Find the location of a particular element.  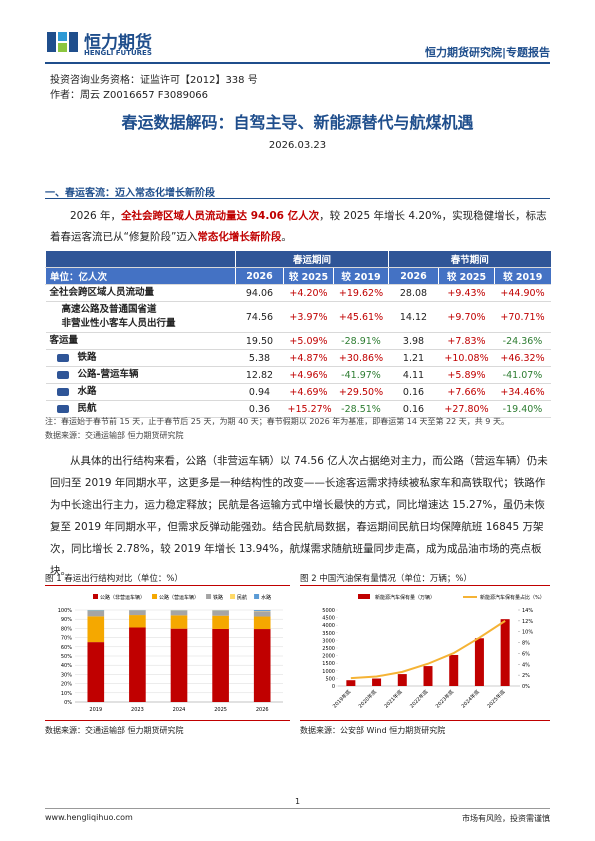

cell: +45.61% is located at coordinates (361, 317).